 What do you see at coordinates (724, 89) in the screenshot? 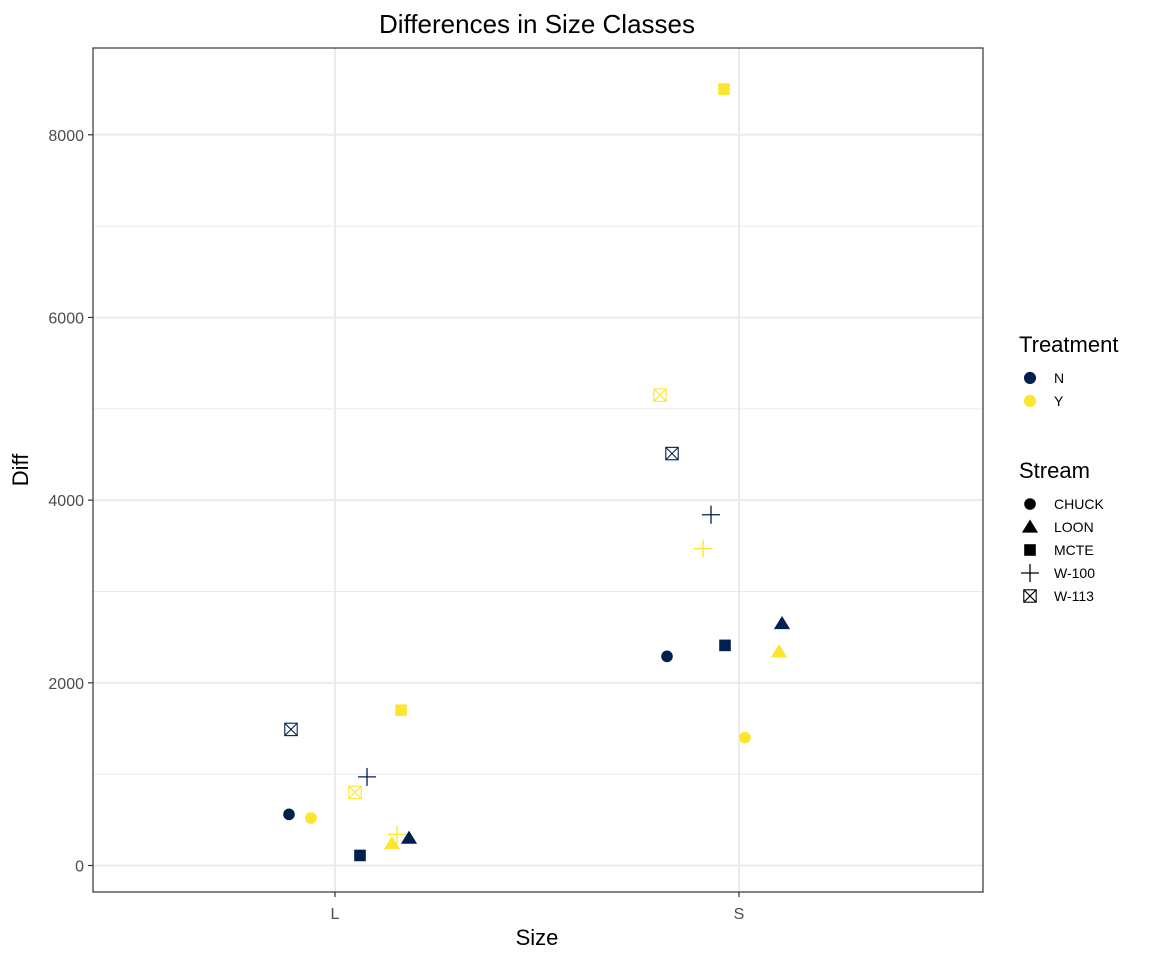
I see `data-point-s-y-mcte` at bounding box center [724, 89].